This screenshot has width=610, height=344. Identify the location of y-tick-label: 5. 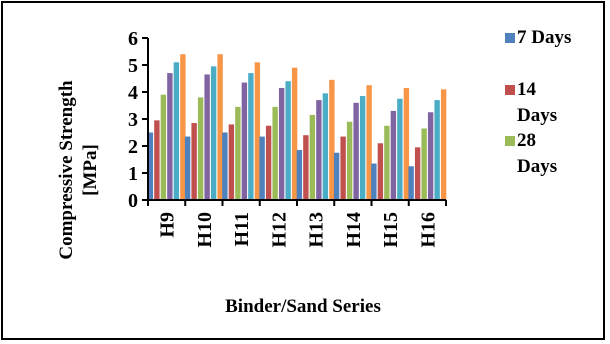
(133, 66).